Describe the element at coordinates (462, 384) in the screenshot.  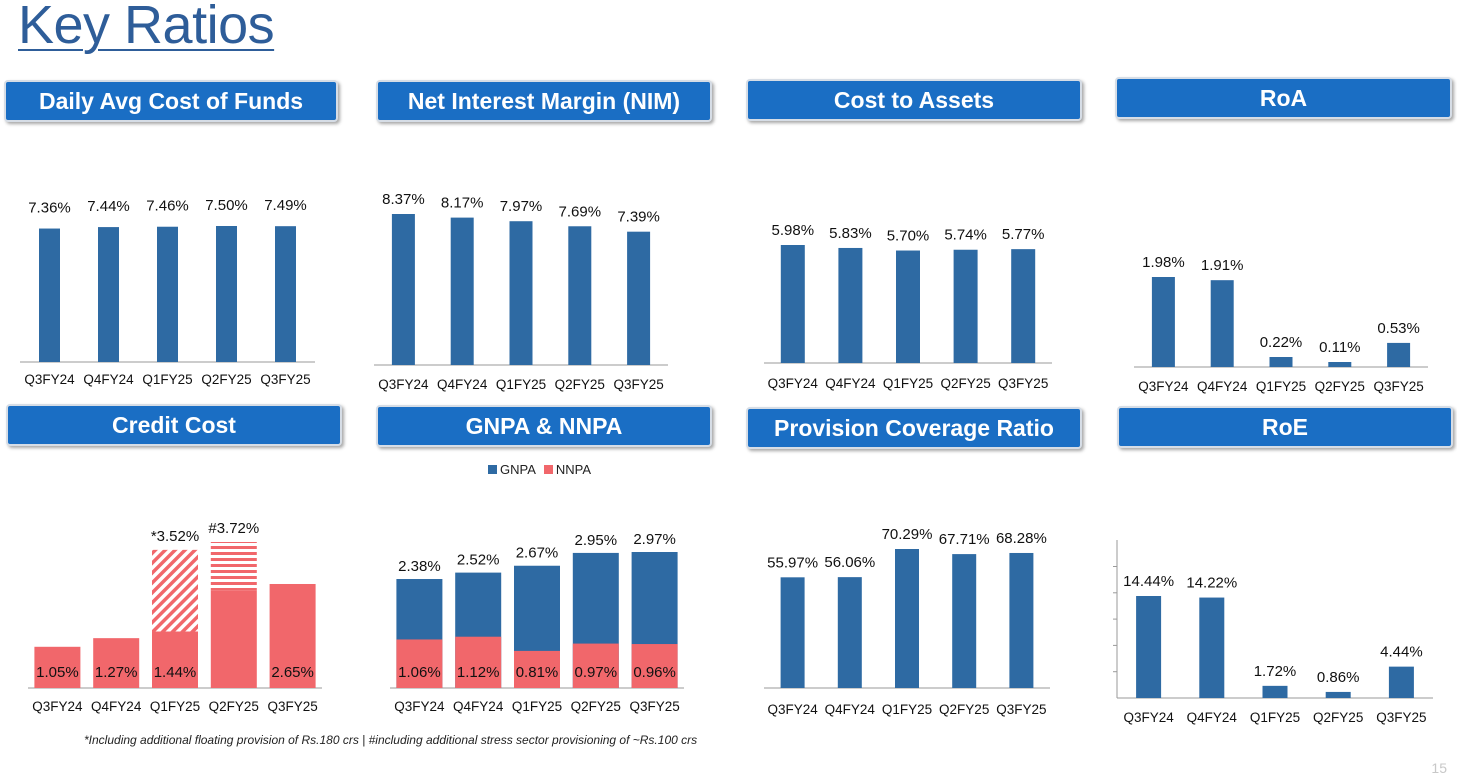
I see `chart-nim-x-tick-label: Q4FY24` at that location.